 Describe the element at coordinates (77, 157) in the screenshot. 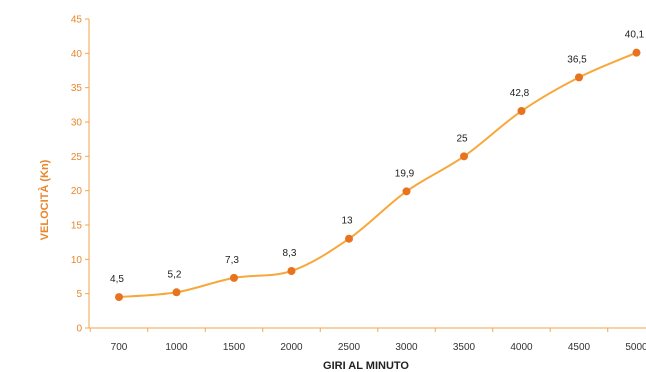

I see `y-tick-label: 25` at that location.